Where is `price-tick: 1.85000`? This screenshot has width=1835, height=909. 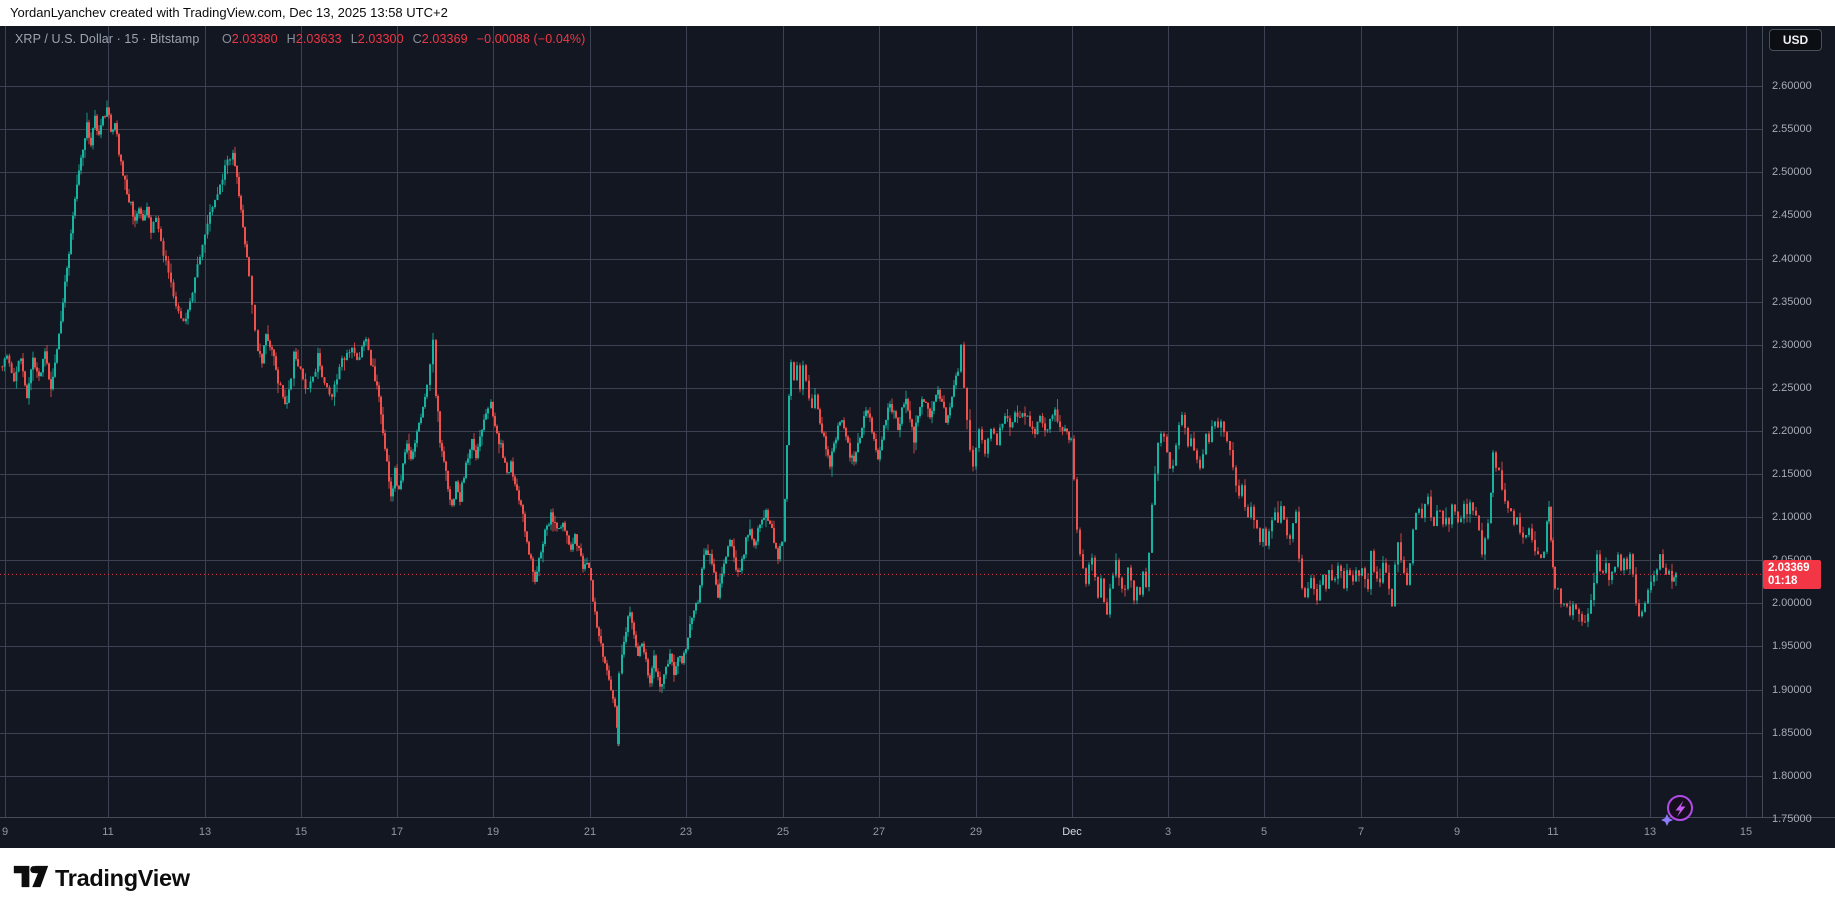 price-tick: 1.85000 is located at coordinates (1792, 732).